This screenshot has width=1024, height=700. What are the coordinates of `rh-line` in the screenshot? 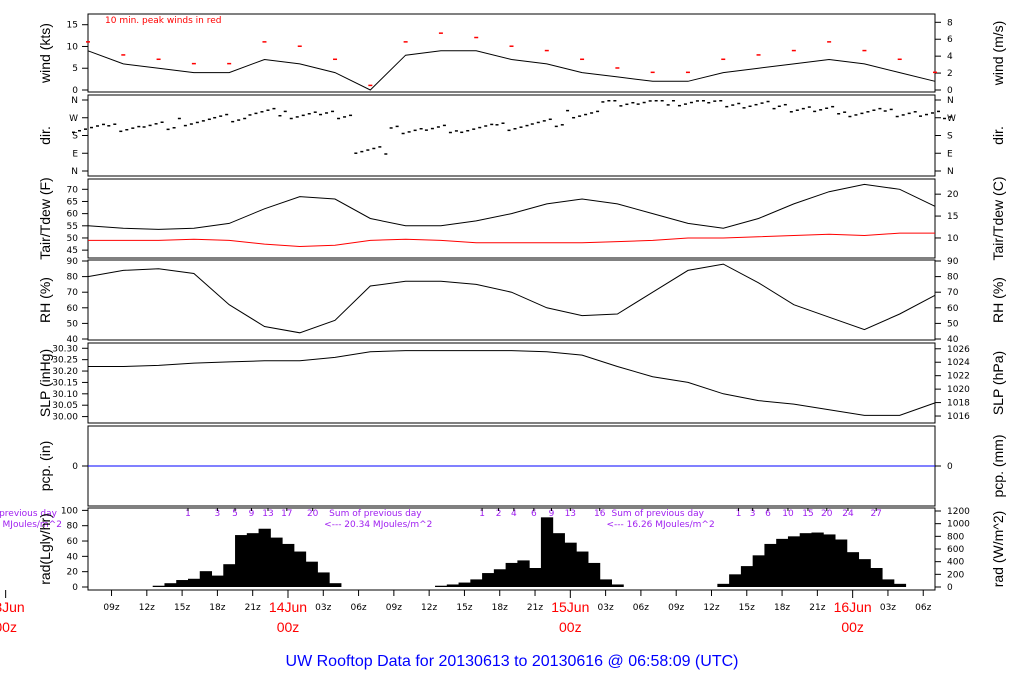 It's located at (511, 298).